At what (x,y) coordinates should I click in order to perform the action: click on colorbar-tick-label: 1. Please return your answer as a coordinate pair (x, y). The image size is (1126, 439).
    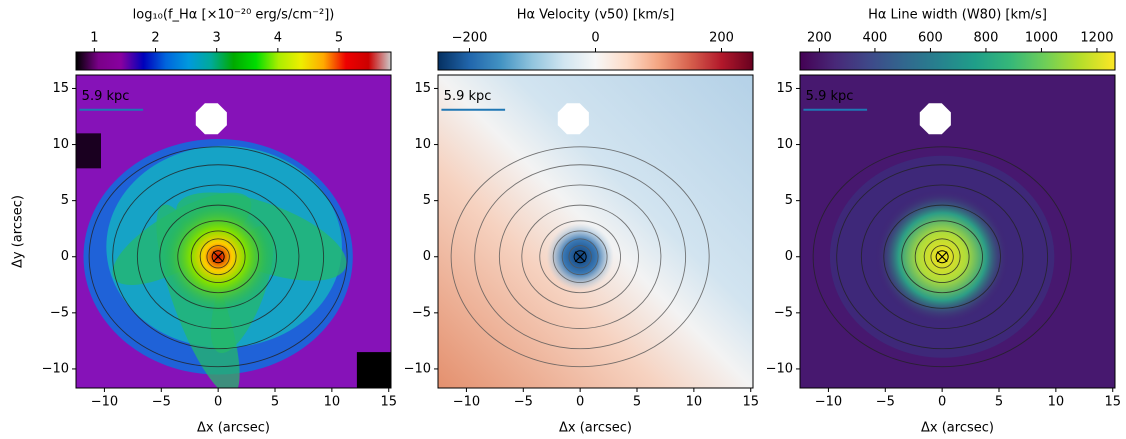
    Looking at the image, I should click on (94, 38).